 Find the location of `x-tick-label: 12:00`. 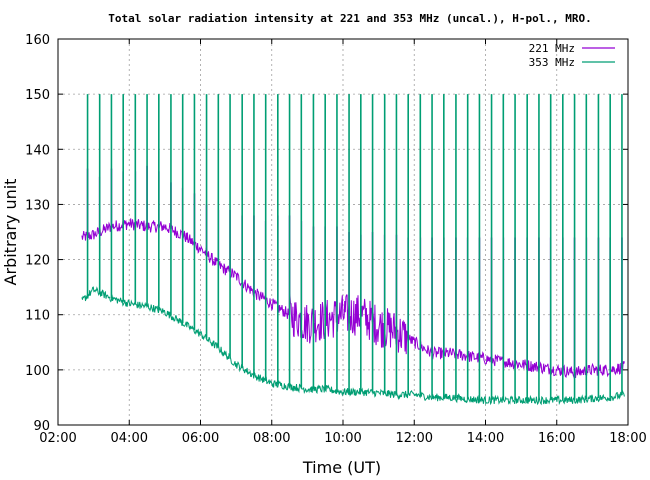

x-tick-label: 12:00 is located at coordinates (414, 438).